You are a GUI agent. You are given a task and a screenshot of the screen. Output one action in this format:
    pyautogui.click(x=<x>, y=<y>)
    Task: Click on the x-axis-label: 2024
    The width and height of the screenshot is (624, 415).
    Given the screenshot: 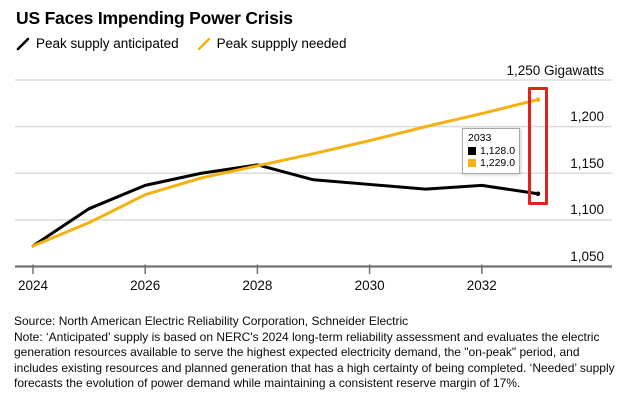 What is the action you would take?
    pyautogui.click(x=33, y=285)
    